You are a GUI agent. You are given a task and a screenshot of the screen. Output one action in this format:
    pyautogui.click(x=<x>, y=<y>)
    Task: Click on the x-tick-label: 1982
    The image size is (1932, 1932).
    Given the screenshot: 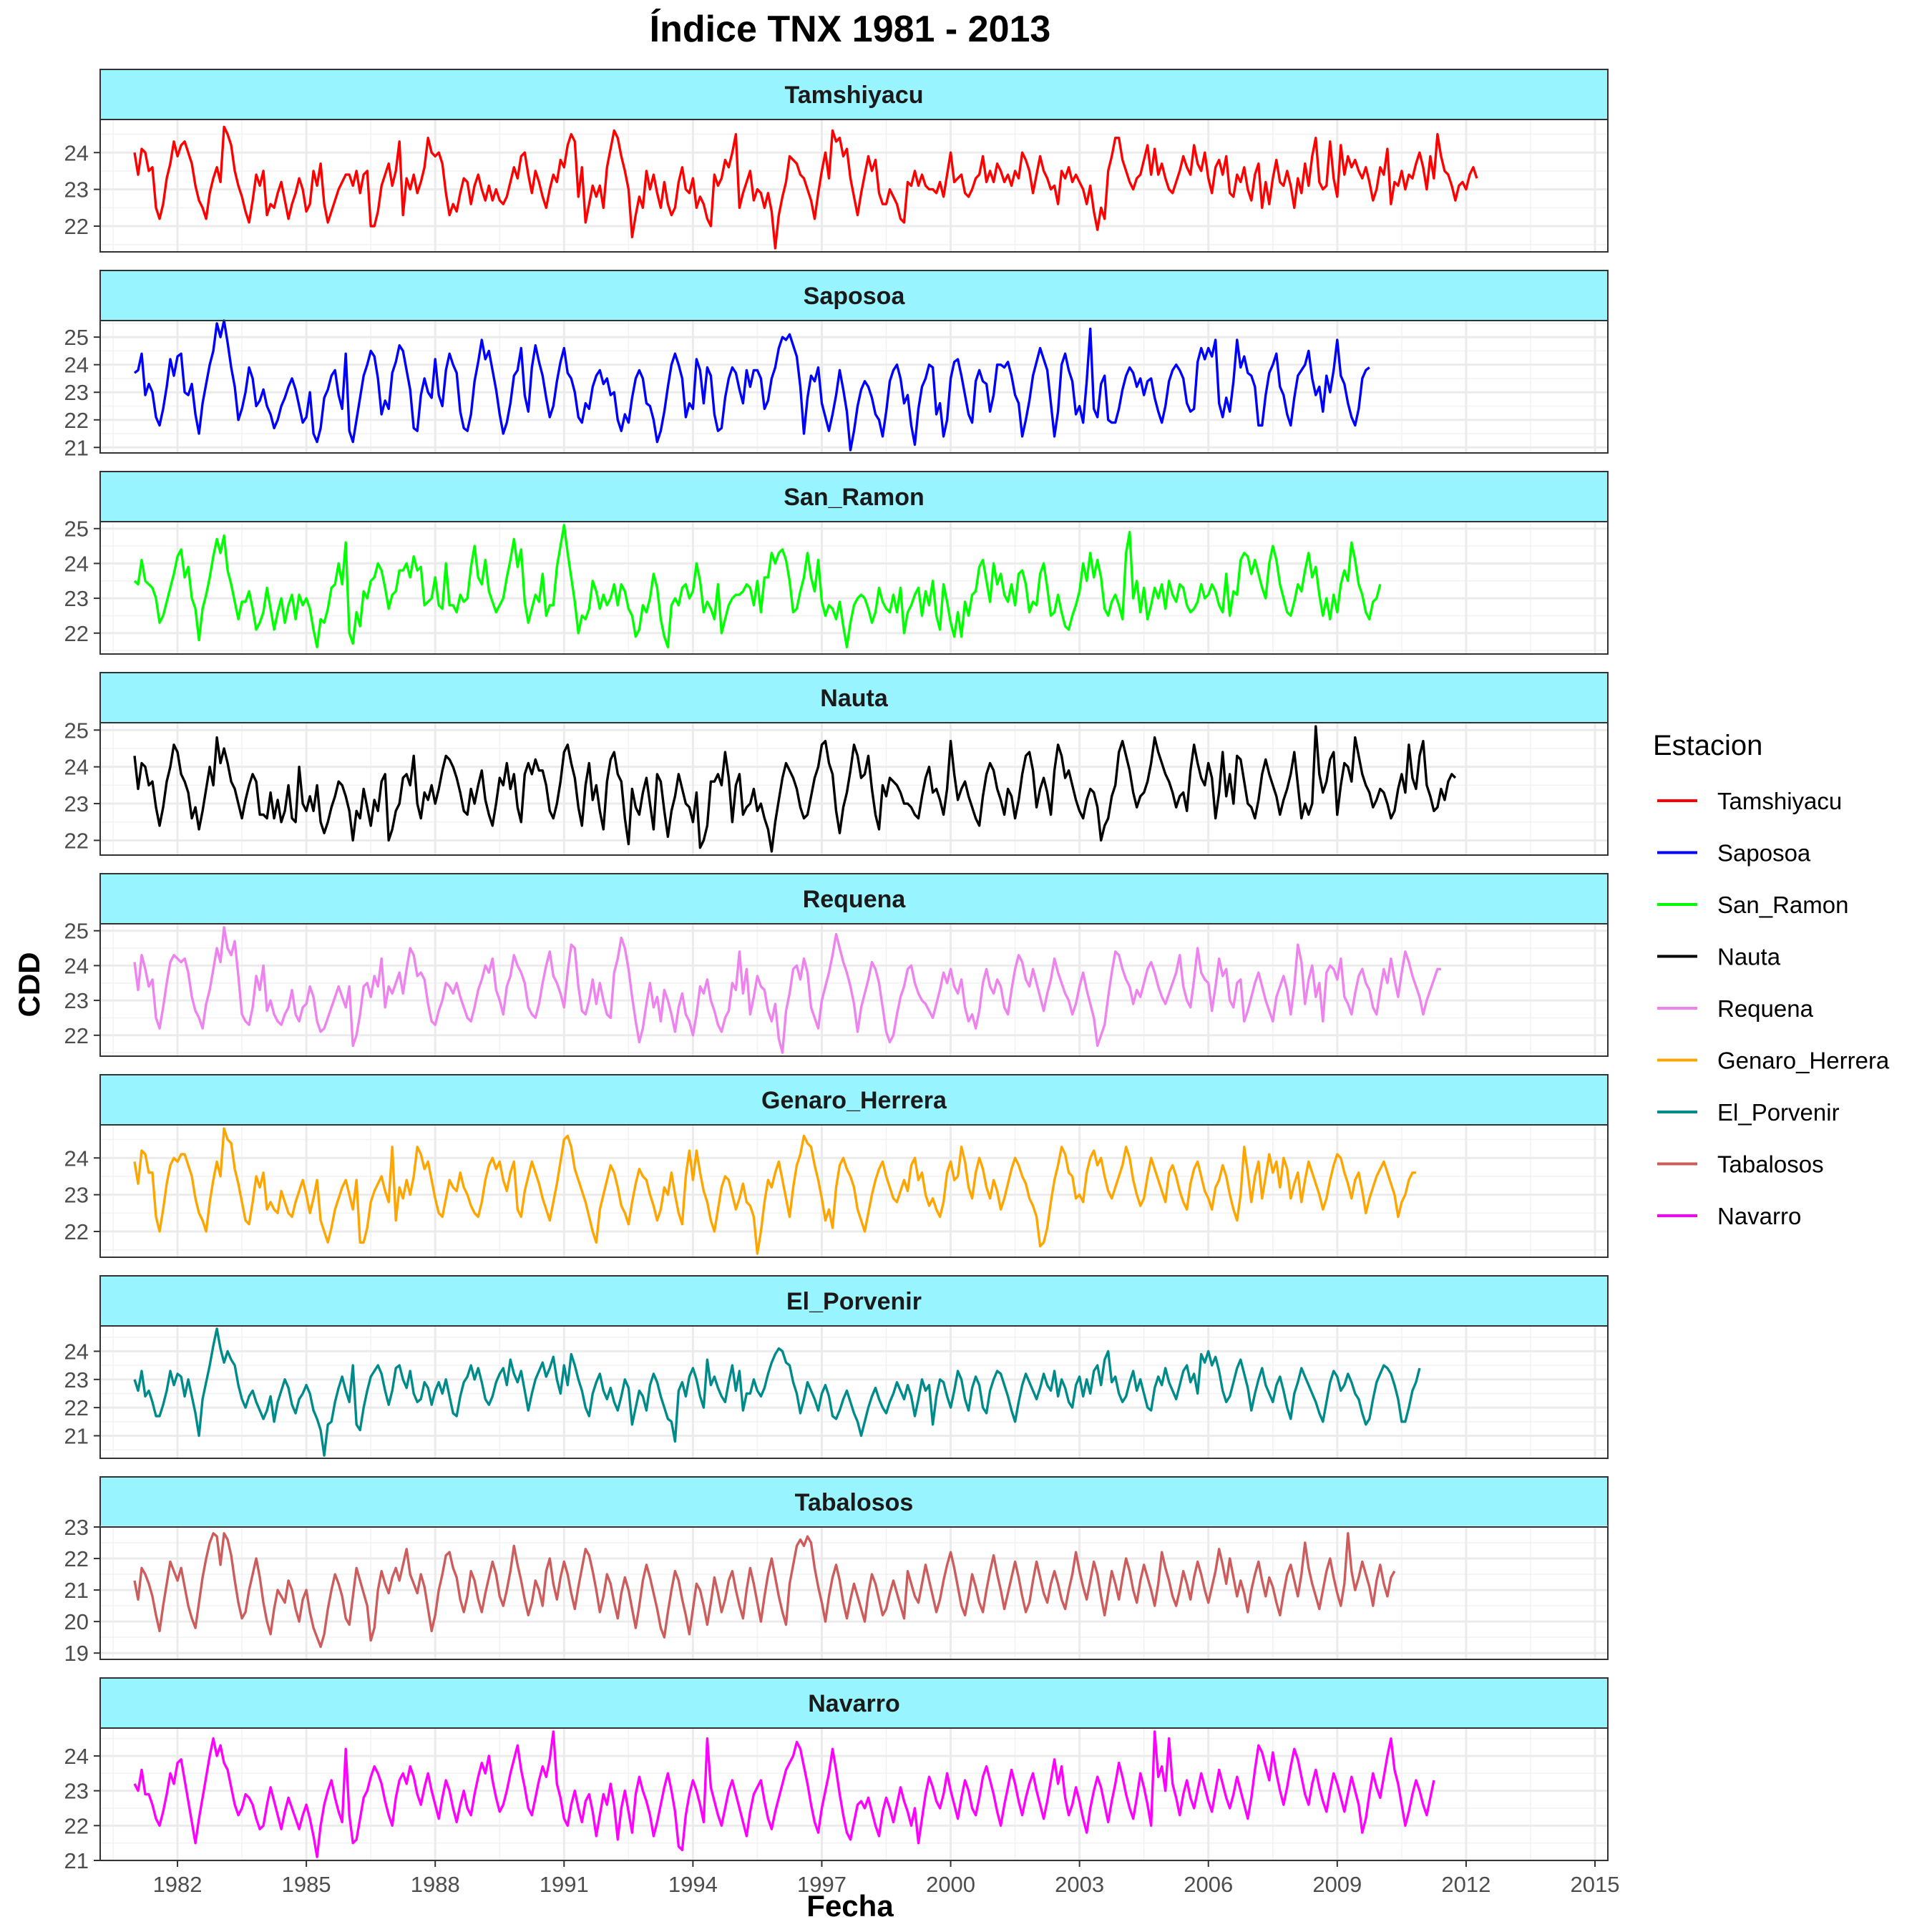 What is the action you would take?
    pyautogui.click(x=178, y=1884)
    